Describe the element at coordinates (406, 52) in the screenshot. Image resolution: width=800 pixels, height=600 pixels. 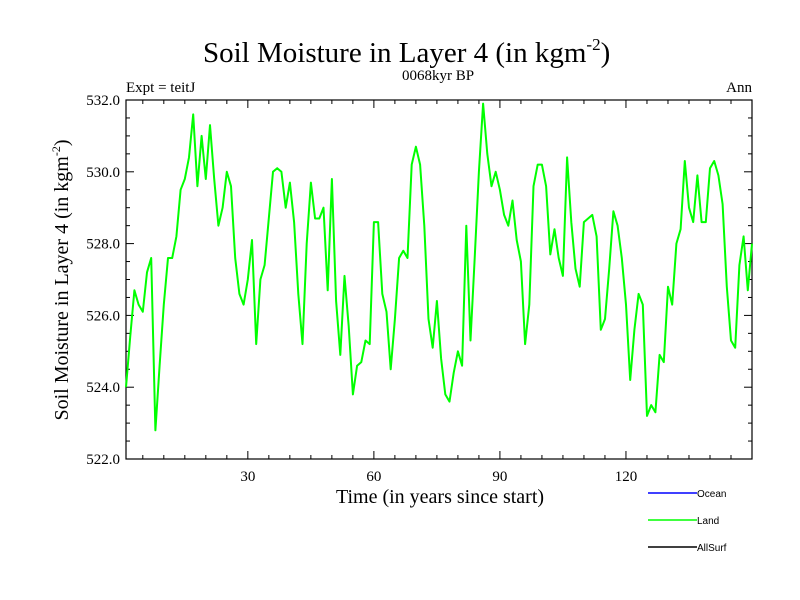
I see `chart-title: Soil Moisture in Layer 4 (in kgm-2)` at that location.